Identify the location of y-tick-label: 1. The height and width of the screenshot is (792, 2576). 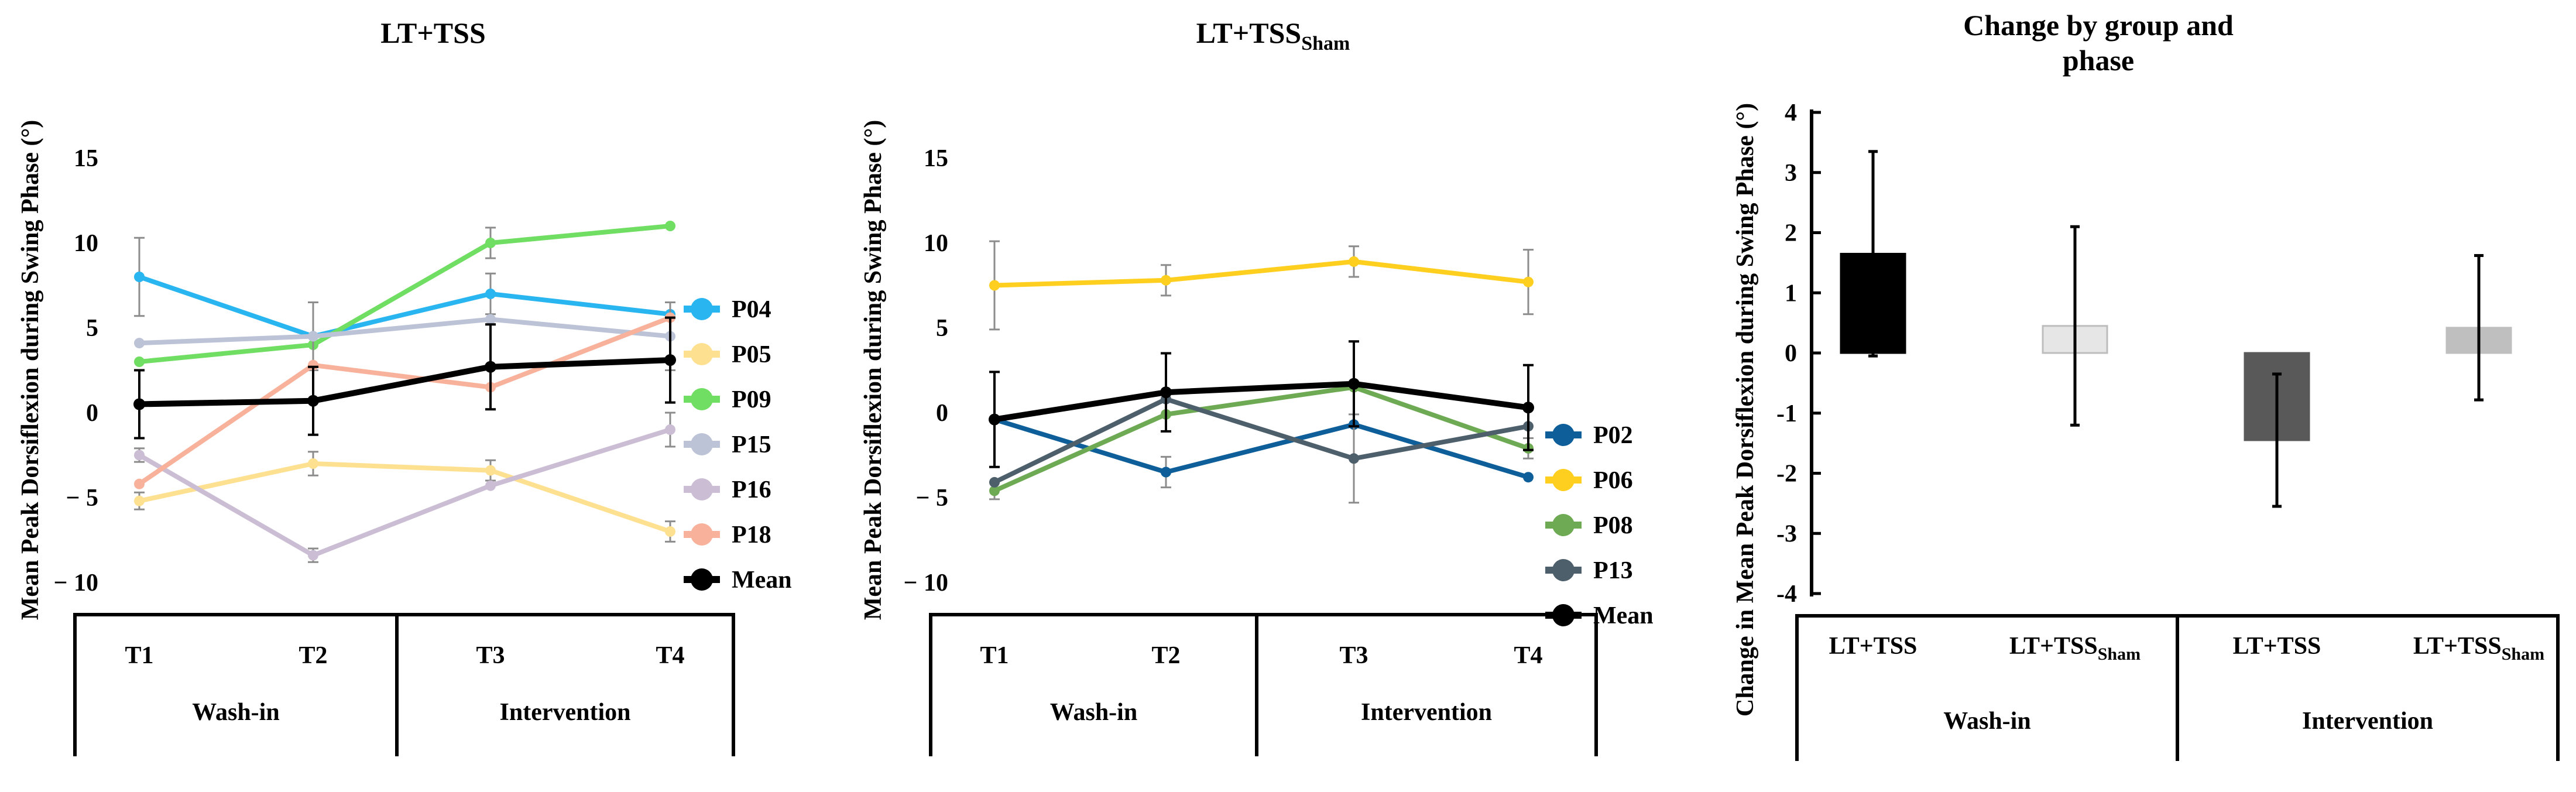
(1791, 293).